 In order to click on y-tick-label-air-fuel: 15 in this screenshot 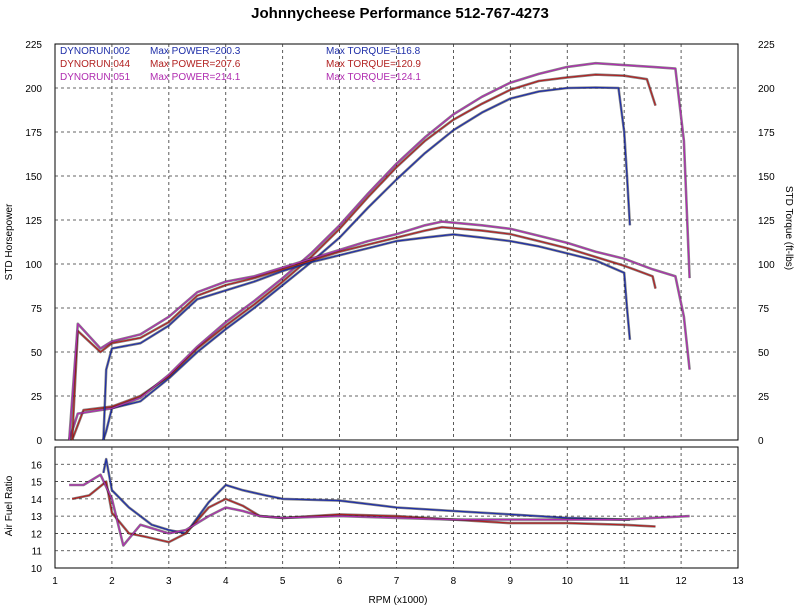, I will do `click(37, 483)`.